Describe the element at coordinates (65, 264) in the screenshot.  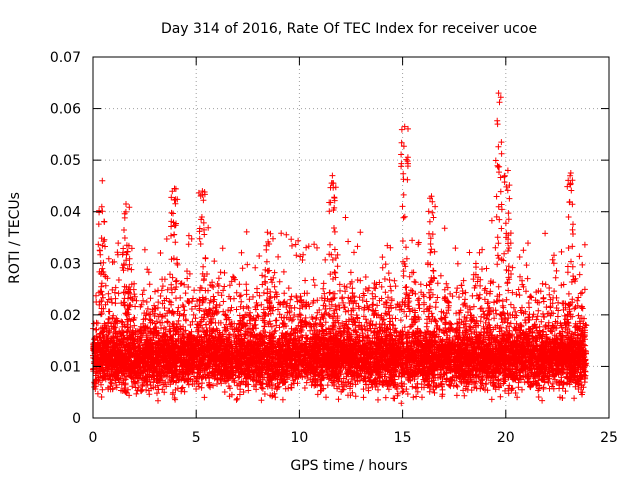
I see `y-tick-label: 0.03` at that location.